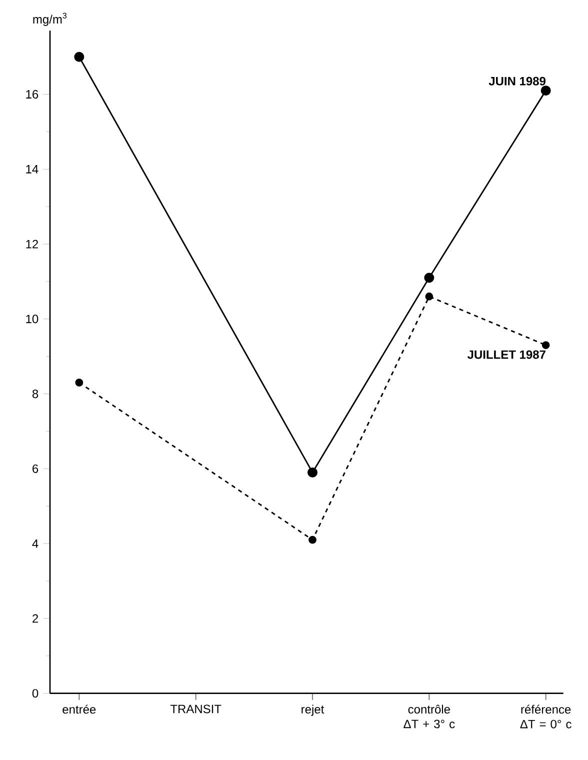 This screenshot has height=760, width=588. What do you see at coordinates (50, 19) in the screenshot?
I see `y-axis-title: mg/m$^{3}$` at bounding box center [50, 19].